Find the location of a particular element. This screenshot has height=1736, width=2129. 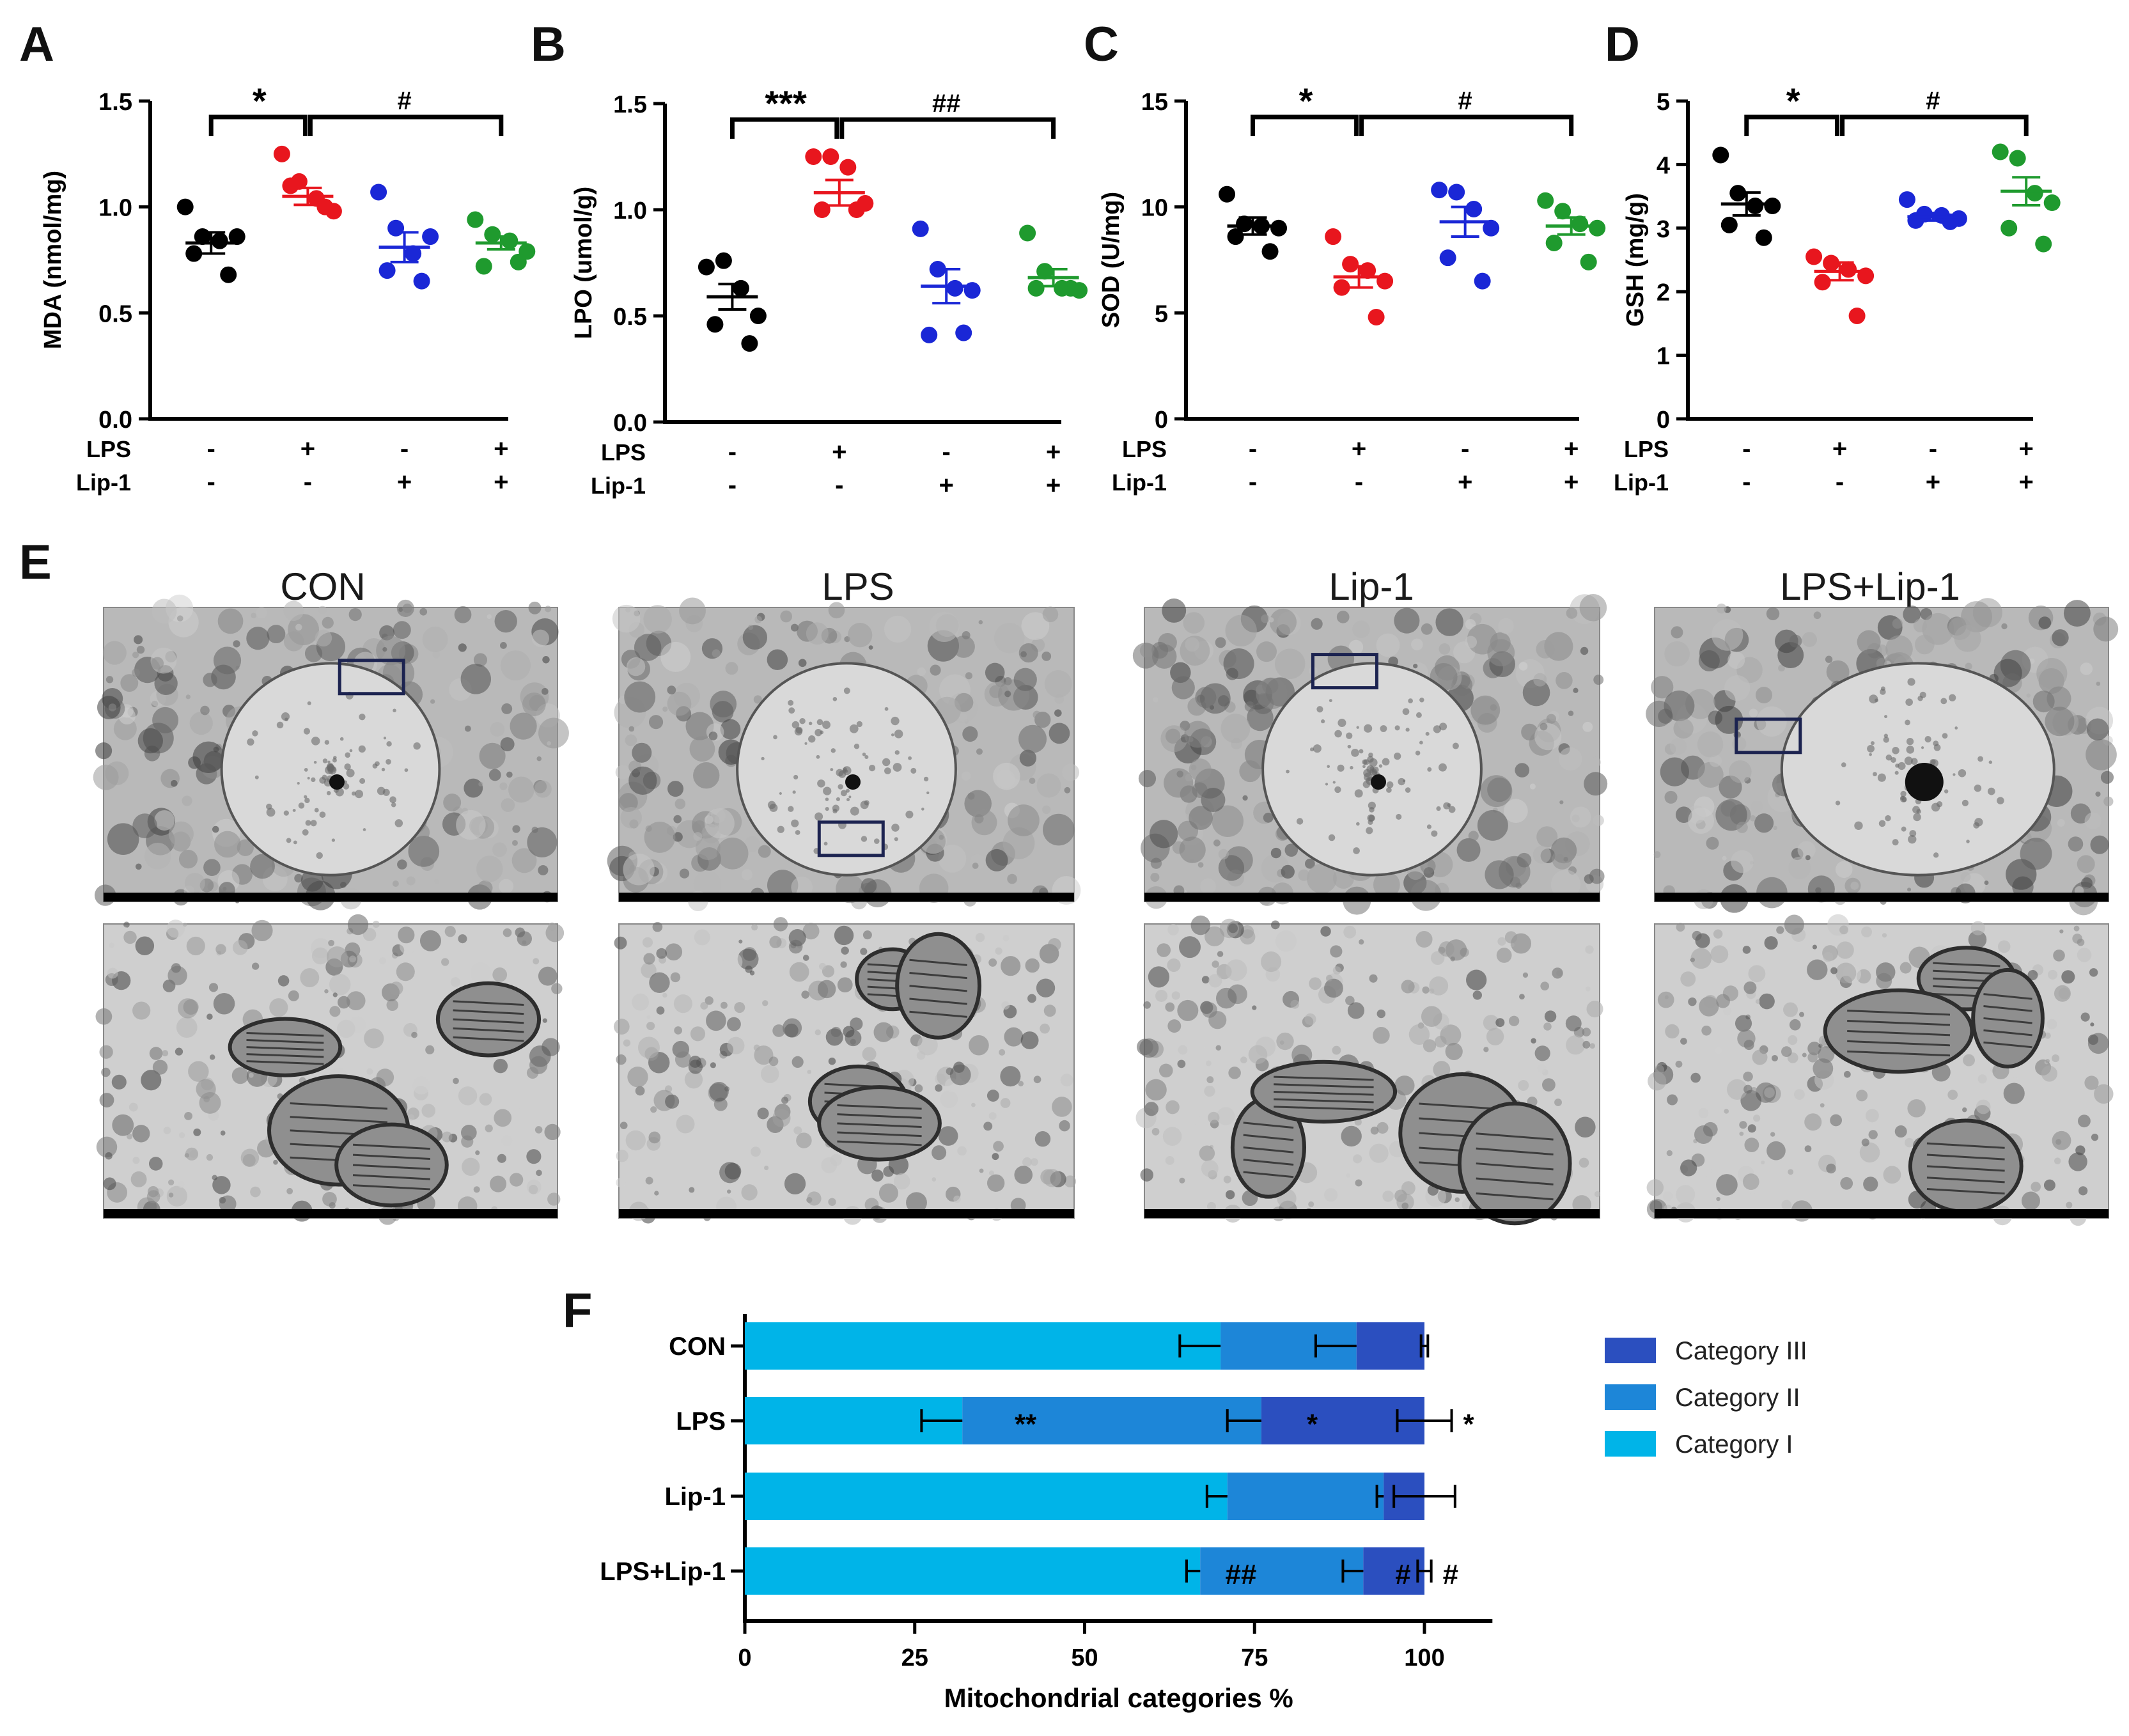

x-tick-label: 75 is located at coordinates (1254, 1658).